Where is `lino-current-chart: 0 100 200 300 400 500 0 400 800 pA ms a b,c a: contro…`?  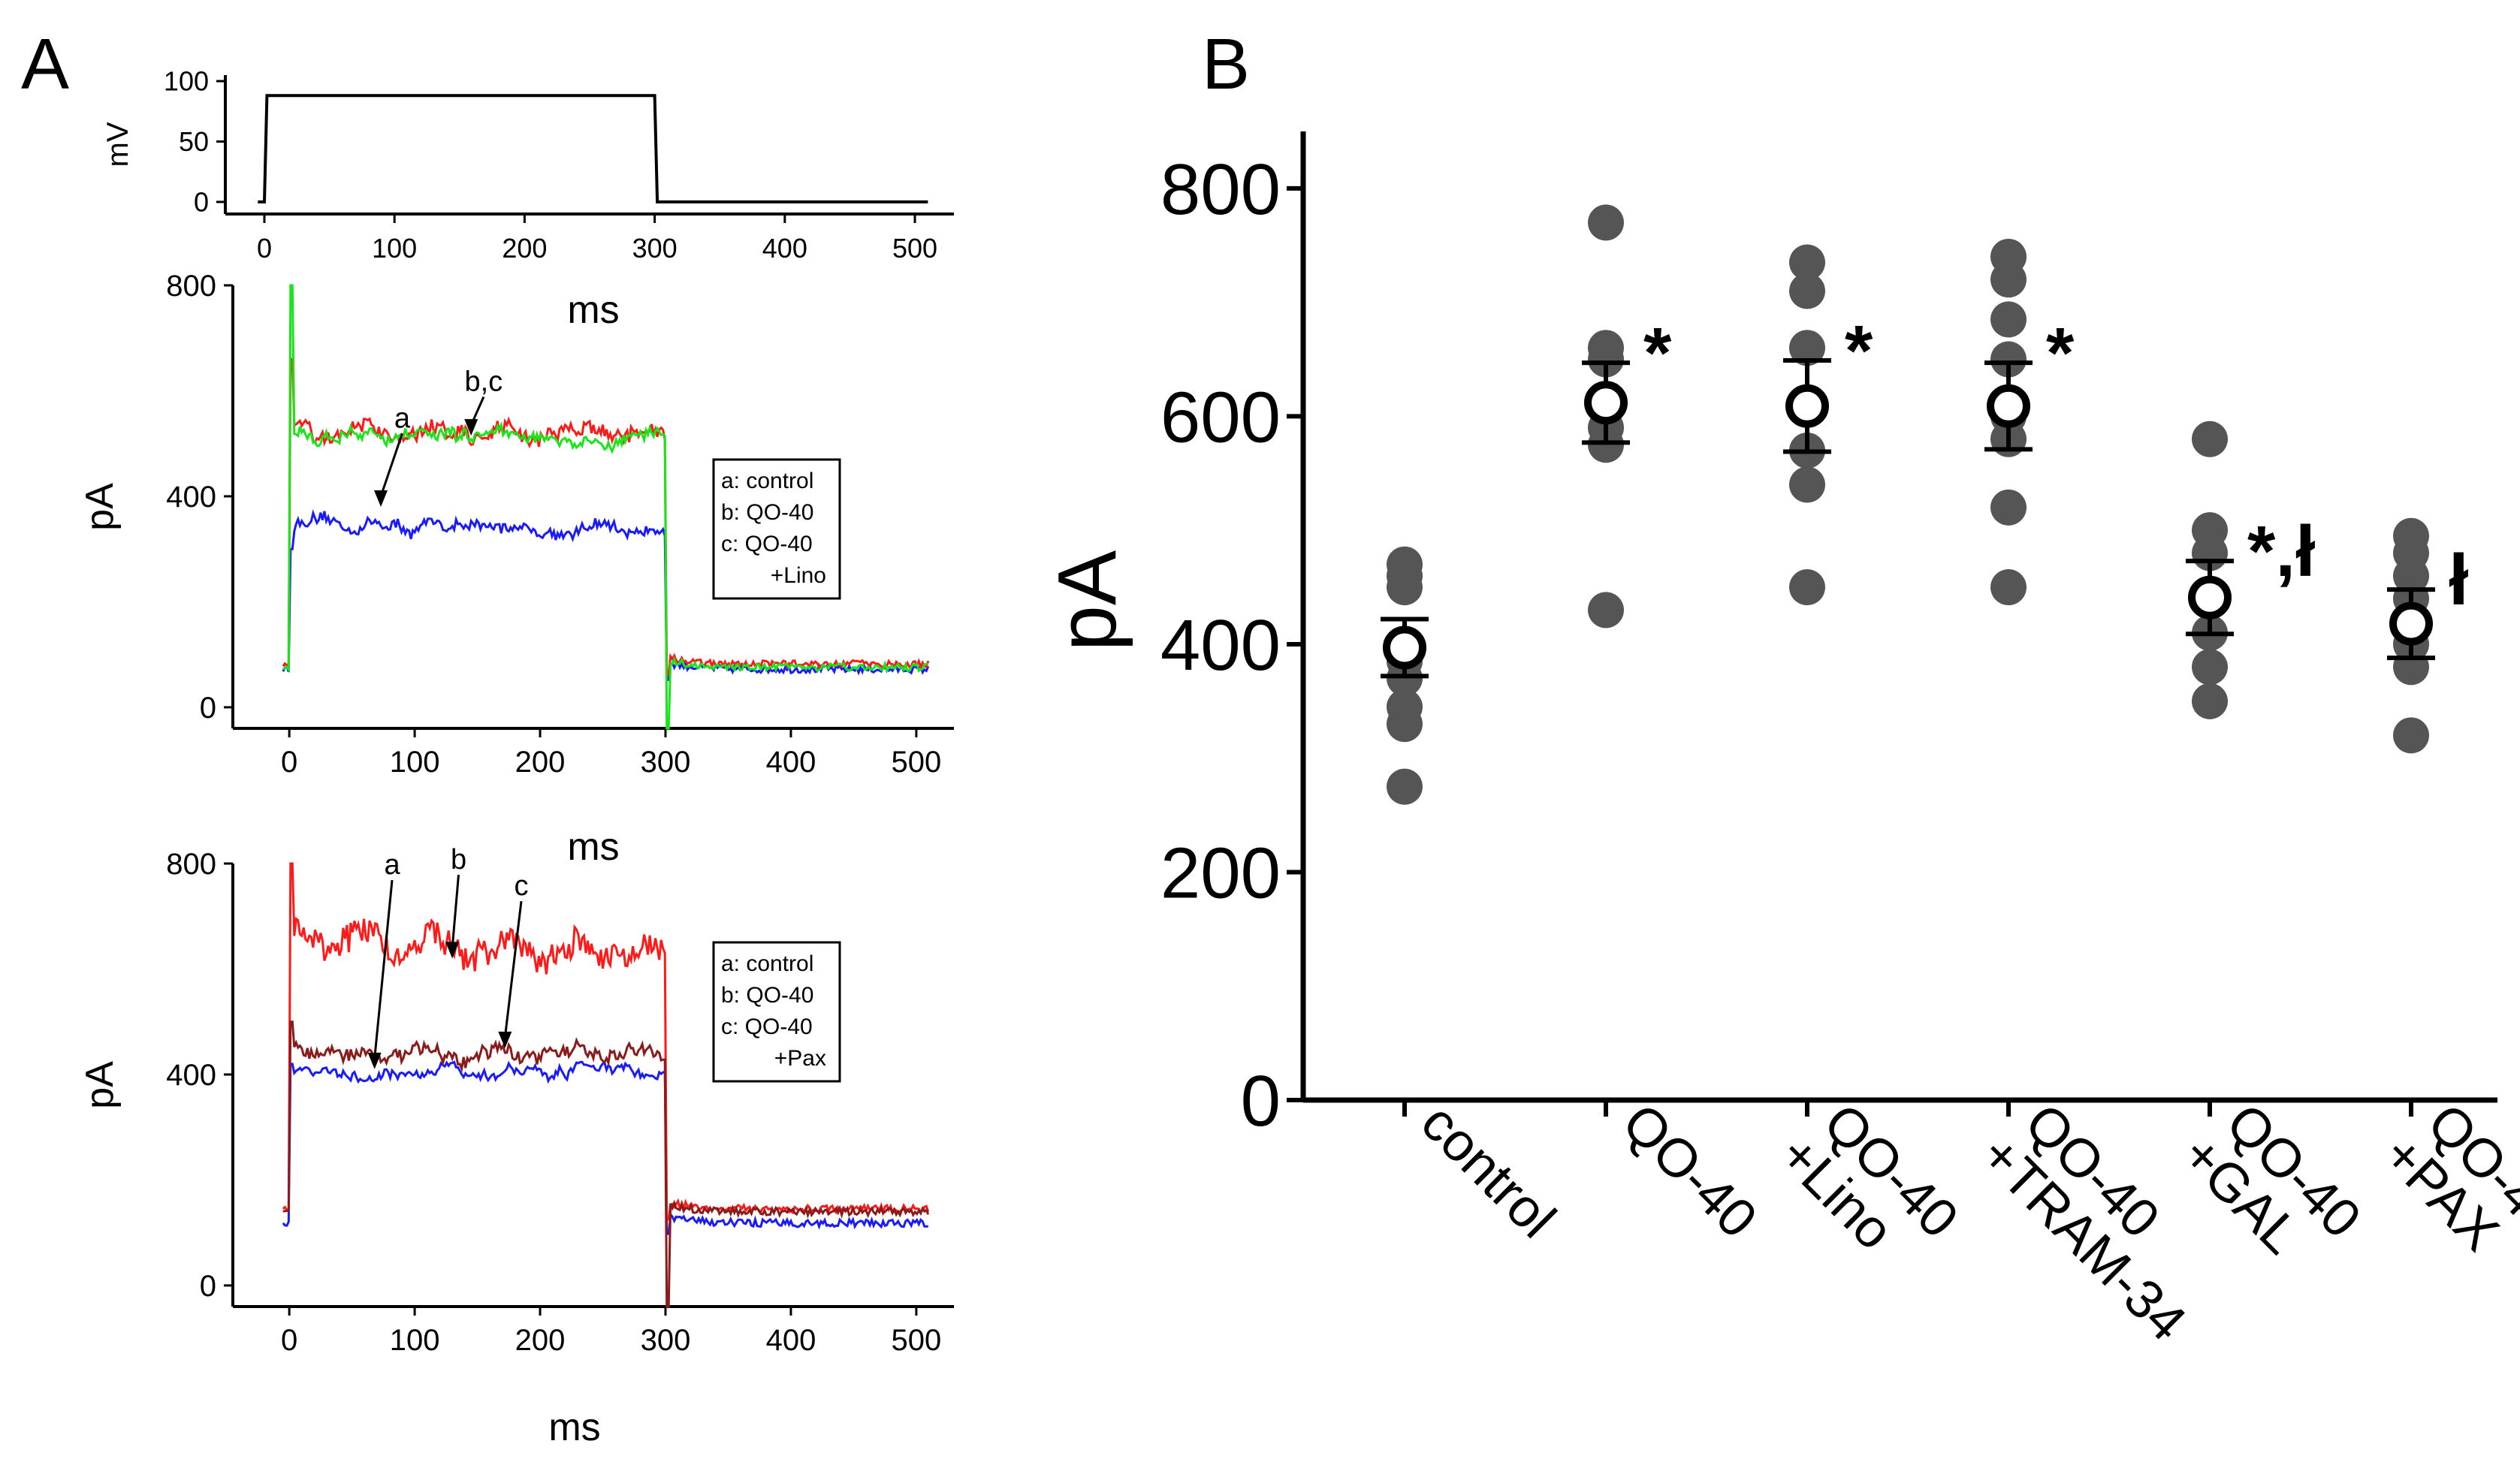 lino-current-chart: 0 100 200 300 400 500 0 400 800 pA ms a b,c a: contro… is located at coordinates (516, 524).